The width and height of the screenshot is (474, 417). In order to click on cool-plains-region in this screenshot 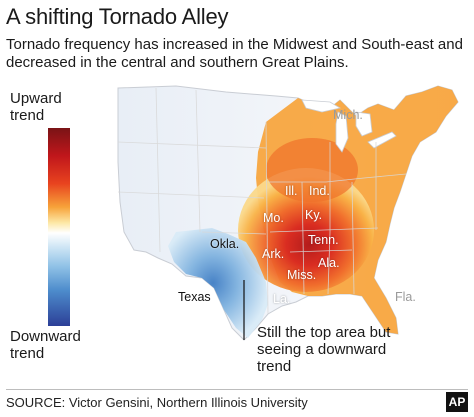, I will do `click(218, 283)`.